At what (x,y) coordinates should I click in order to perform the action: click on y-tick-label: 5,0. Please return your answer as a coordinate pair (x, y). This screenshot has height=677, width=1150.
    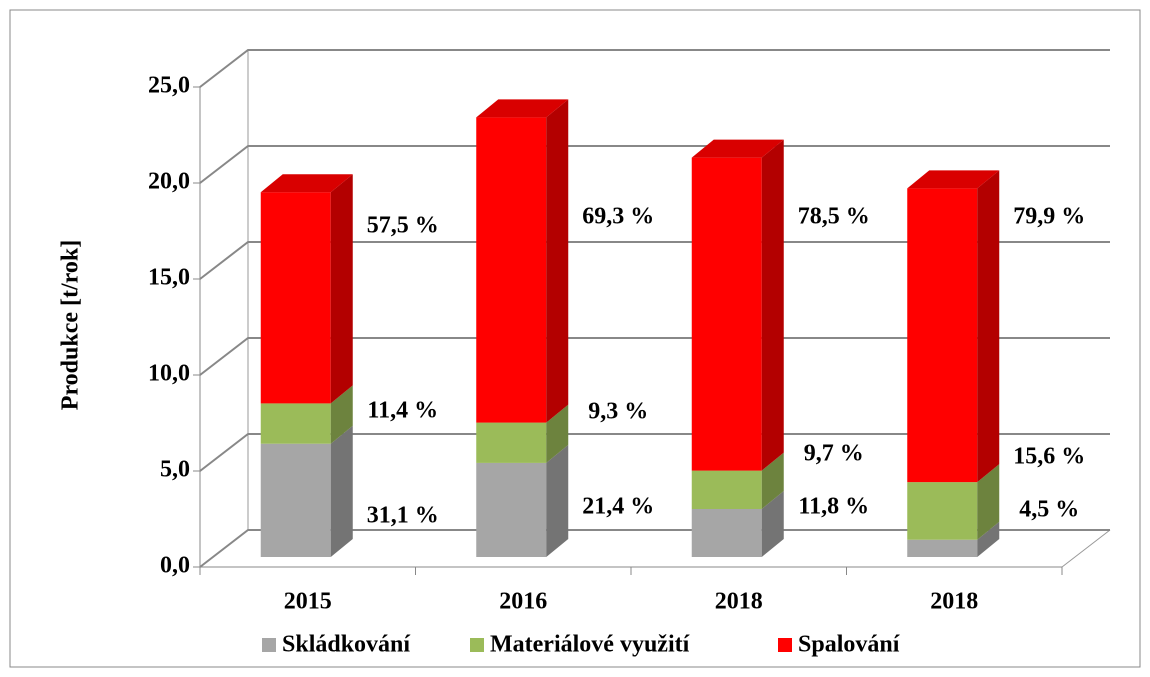
    Looking at the image, I should click on (175, 470).